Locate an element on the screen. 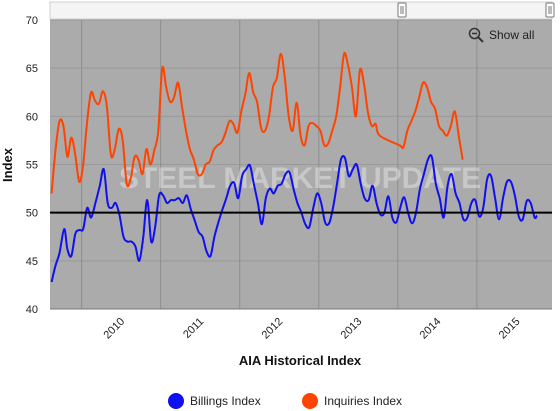 This screenshot has height=411, width=560. y-tick-label: 70 is located at coordinates (32, 21).